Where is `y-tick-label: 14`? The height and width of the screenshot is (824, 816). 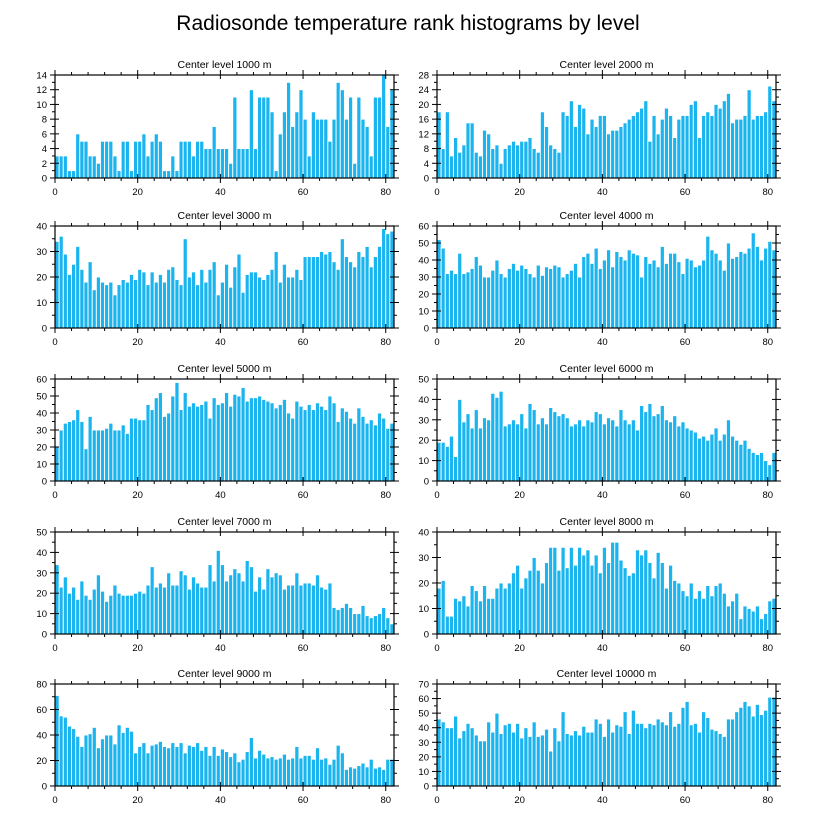
y-tick-label: 14 is located at coordinates (41, 76).